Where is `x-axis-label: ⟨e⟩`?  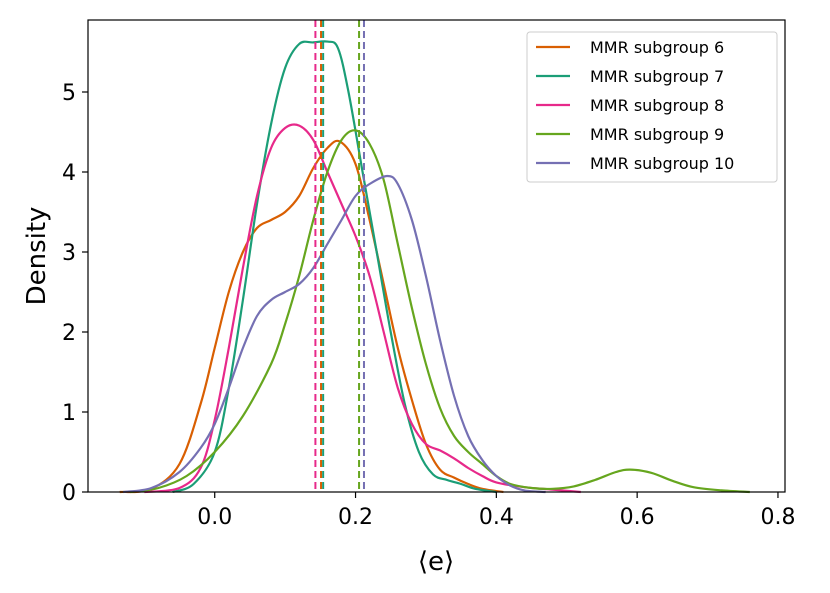 x-axis-label: ⟨e⟩ is located at coordinates (436, 562).